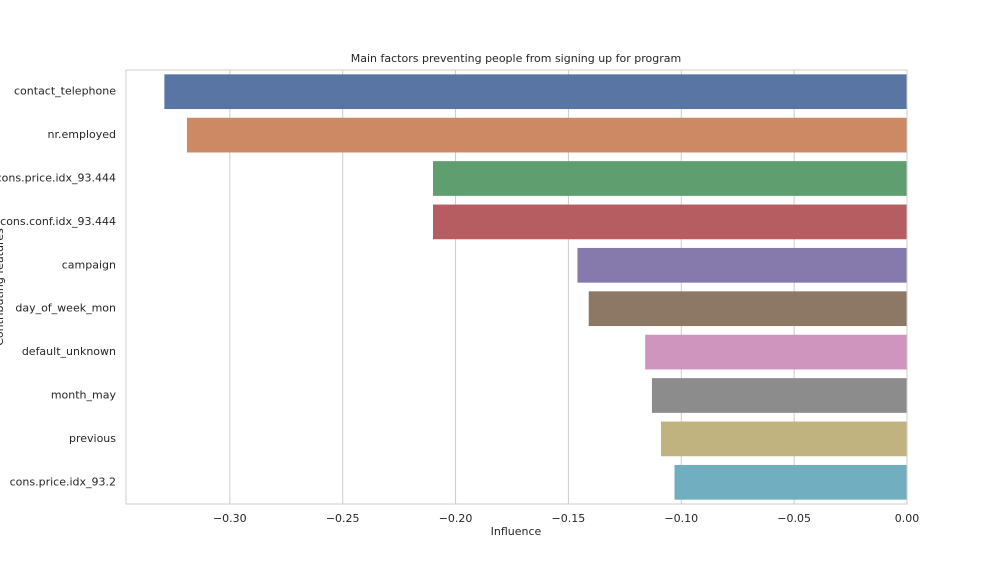  Describe the element at coordinates (58, 221) in the screenshot. I see `y-tick-label: cons.conf.idx_93.444` at that location.